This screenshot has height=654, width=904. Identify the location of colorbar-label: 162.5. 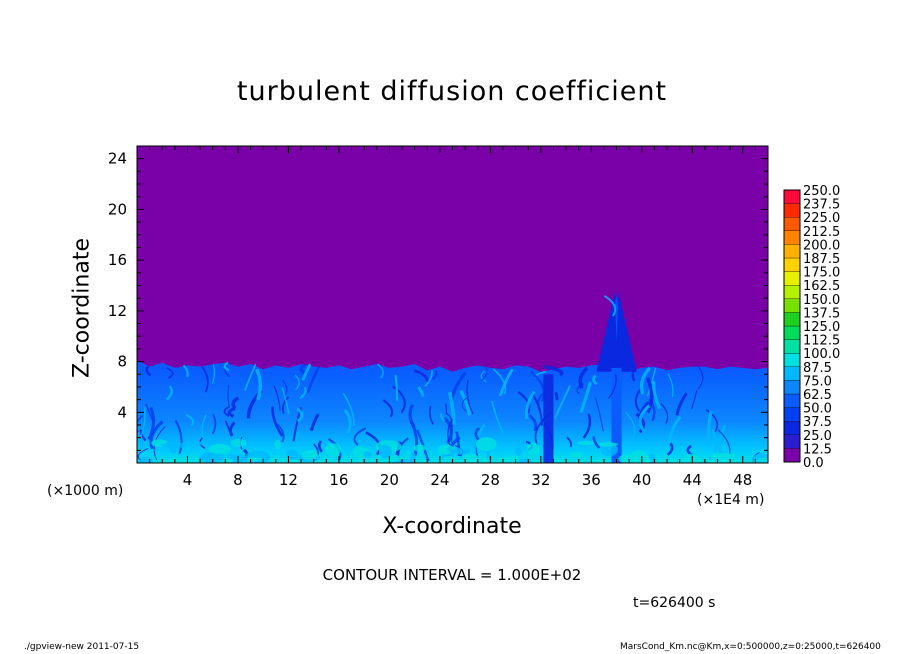
(821, 286).